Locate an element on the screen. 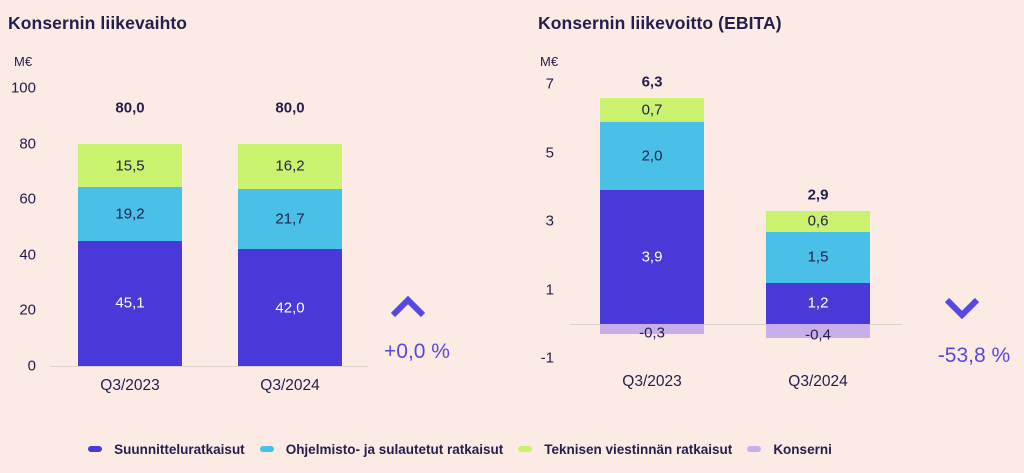 Image resolution: width=1024 pixels, height=473 pixels. legend-item-label: Konserni is located at coordinates (802, 449).